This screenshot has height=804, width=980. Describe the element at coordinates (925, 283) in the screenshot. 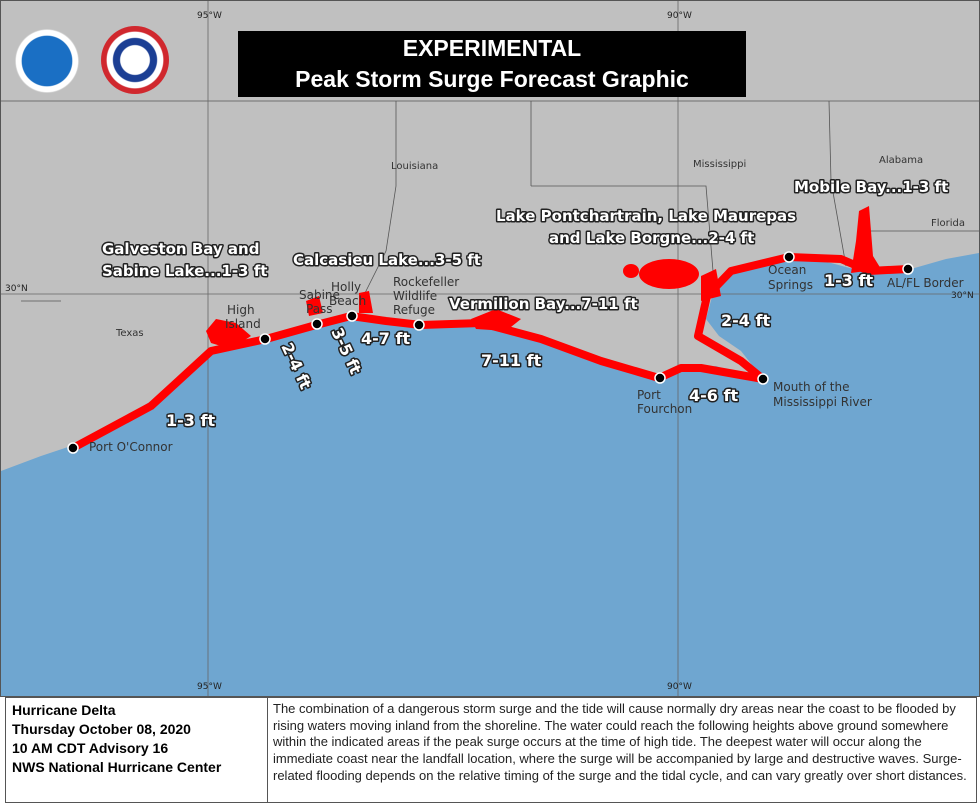

I see `svg-text: AL/FL Border` at that location.